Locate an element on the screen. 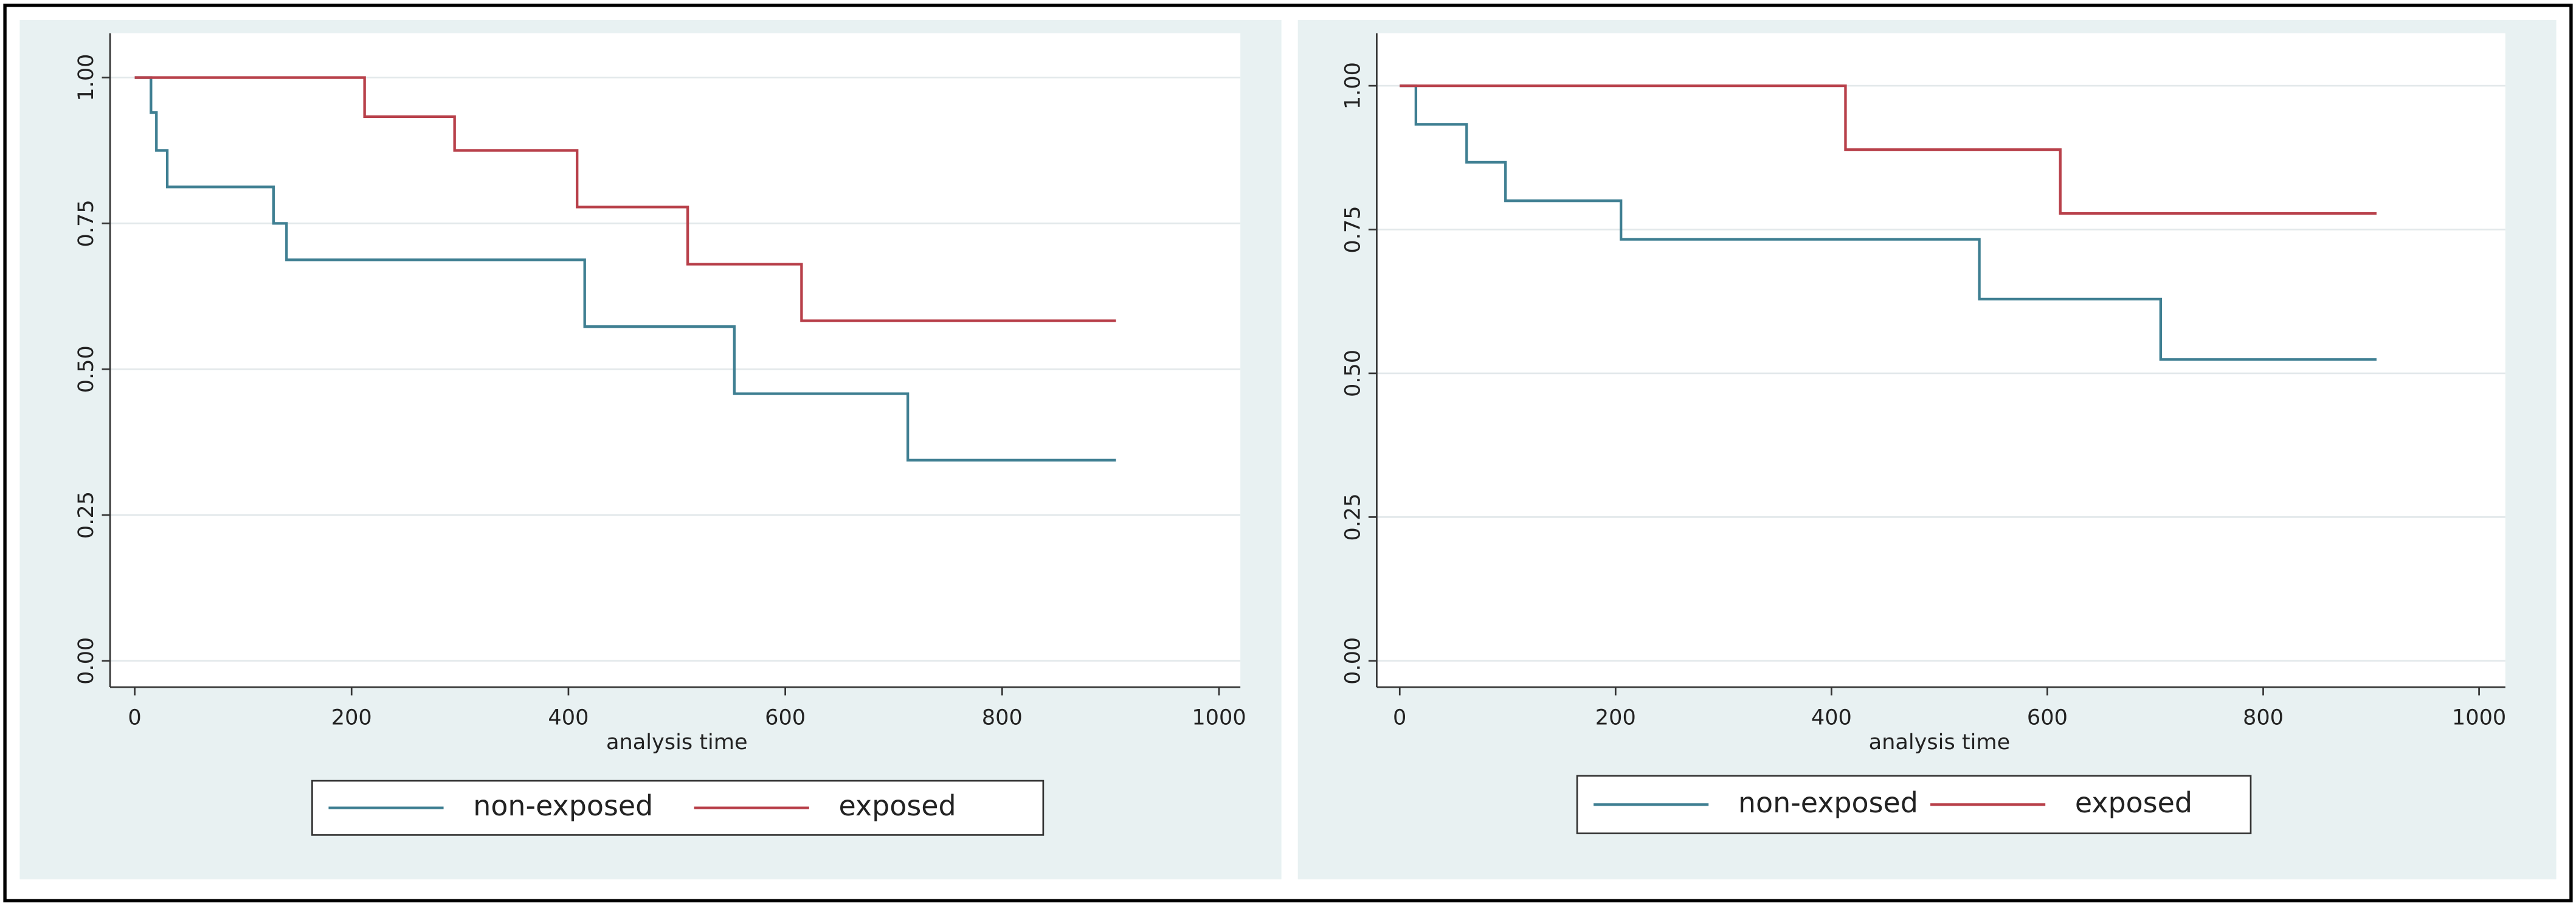  legend-box is located at coordinates (678, 808).